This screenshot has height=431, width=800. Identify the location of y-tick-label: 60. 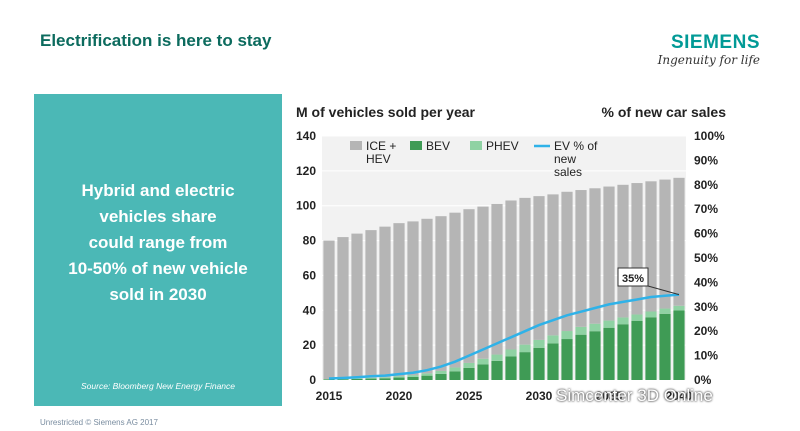
(310, 275).